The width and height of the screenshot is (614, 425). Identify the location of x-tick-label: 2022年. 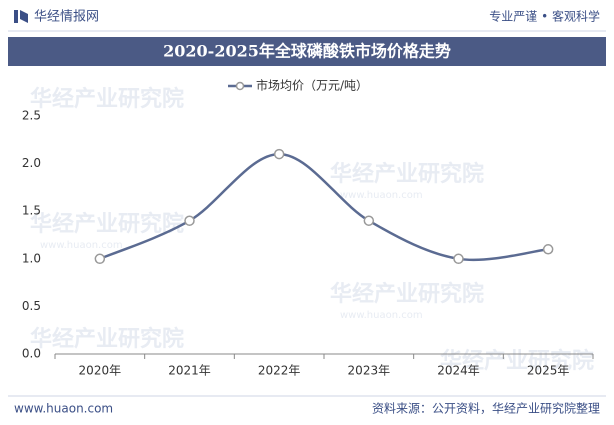
(279, 371).